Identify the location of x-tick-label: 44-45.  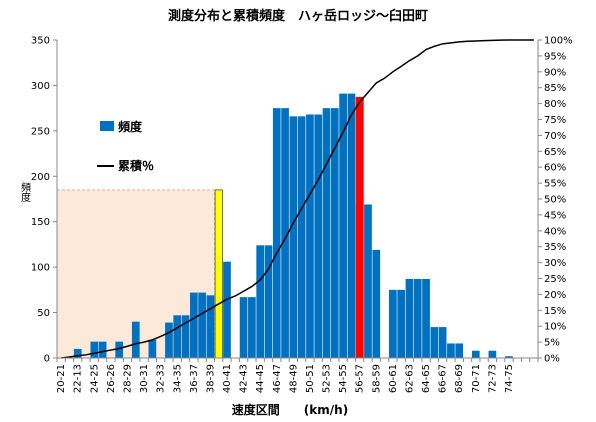
(260, 378).